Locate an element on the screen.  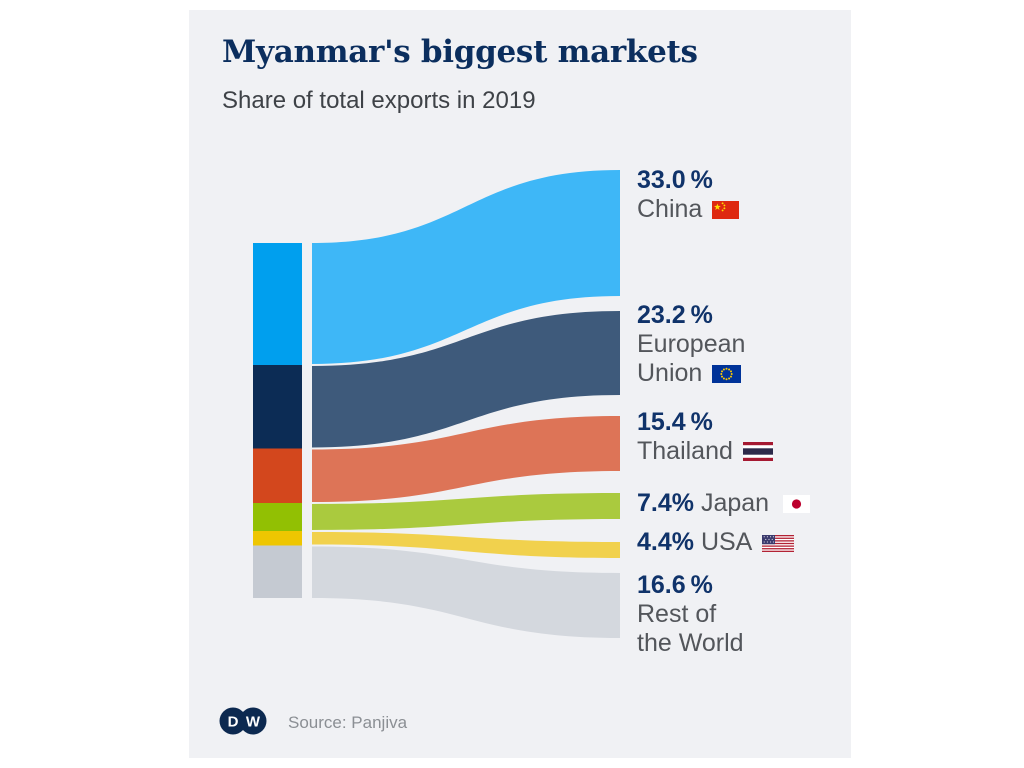
label-european-union: 23.2 % European Union is located at coordinates (691, 344).